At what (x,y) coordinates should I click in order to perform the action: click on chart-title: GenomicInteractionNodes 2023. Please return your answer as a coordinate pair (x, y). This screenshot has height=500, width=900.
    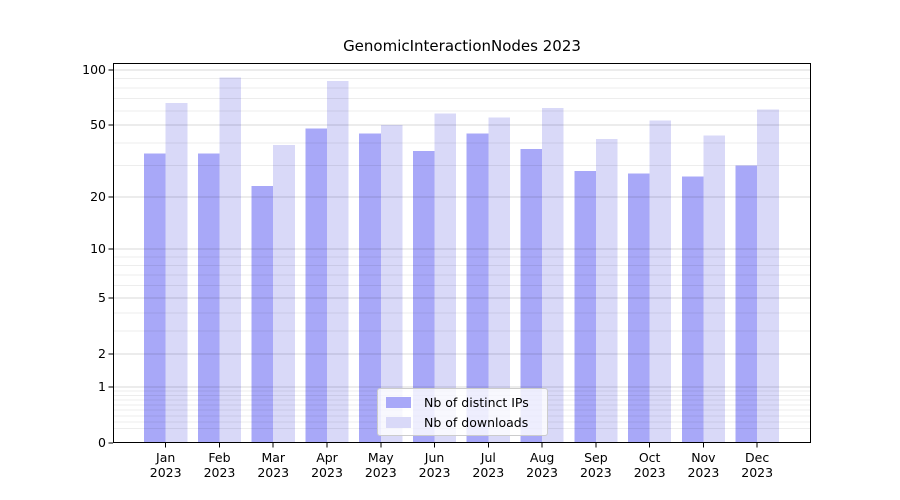
    Looking at the image, I should click on (462, 46).